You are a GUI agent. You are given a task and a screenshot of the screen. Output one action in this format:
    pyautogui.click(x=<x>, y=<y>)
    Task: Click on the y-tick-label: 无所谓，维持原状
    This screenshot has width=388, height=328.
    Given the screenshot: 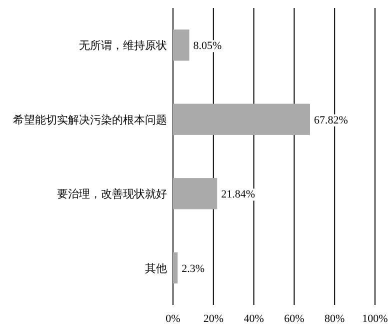 What is the action you would take?
    pyautogui.click(x=123, y=45)
    